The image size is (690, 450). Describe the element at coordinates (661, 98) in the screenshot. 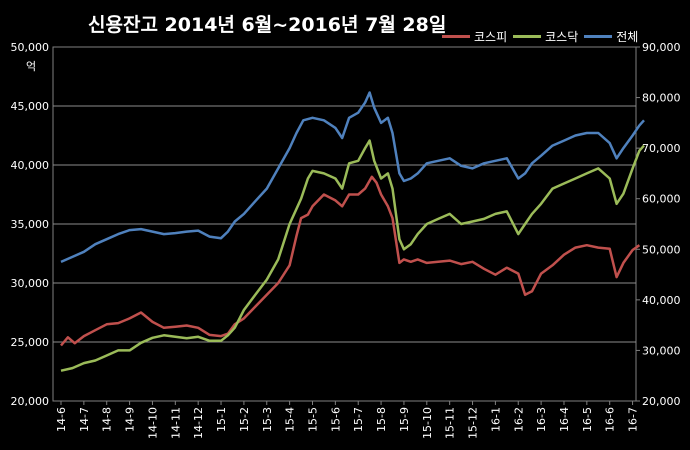

I see `right-axis-tick-label: 80,000` at that location.